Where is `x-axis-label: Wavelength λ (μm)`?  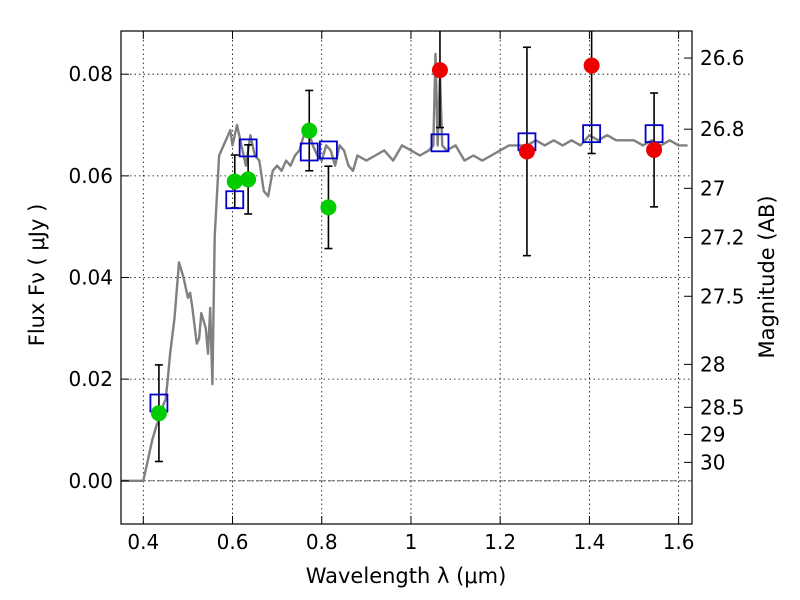 x-axis-label: Wavelength λ (μm) is located at coordinates (406, 576).